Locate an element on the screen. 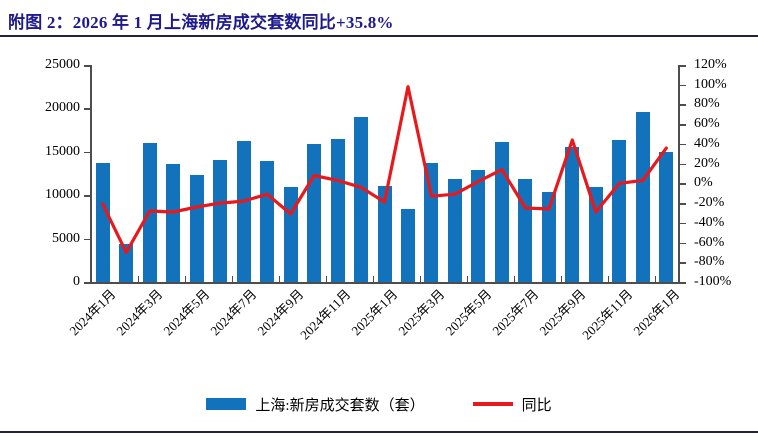  legend: 上海:新房成交套数（套） 同比 is located at coordinates (379, 404).